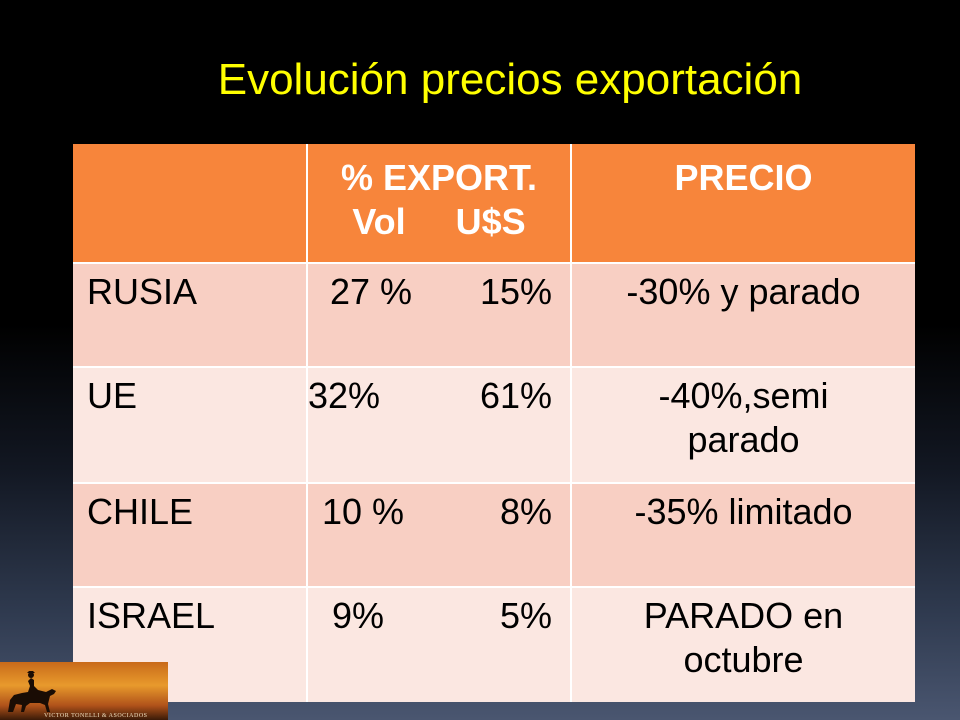 The height and width of the screenshot is (720, 960). What do you see at coordinates (439, 535) in the screenshot?
I see `export-cell: 10 % 8%` at bounding box center [439, 535].